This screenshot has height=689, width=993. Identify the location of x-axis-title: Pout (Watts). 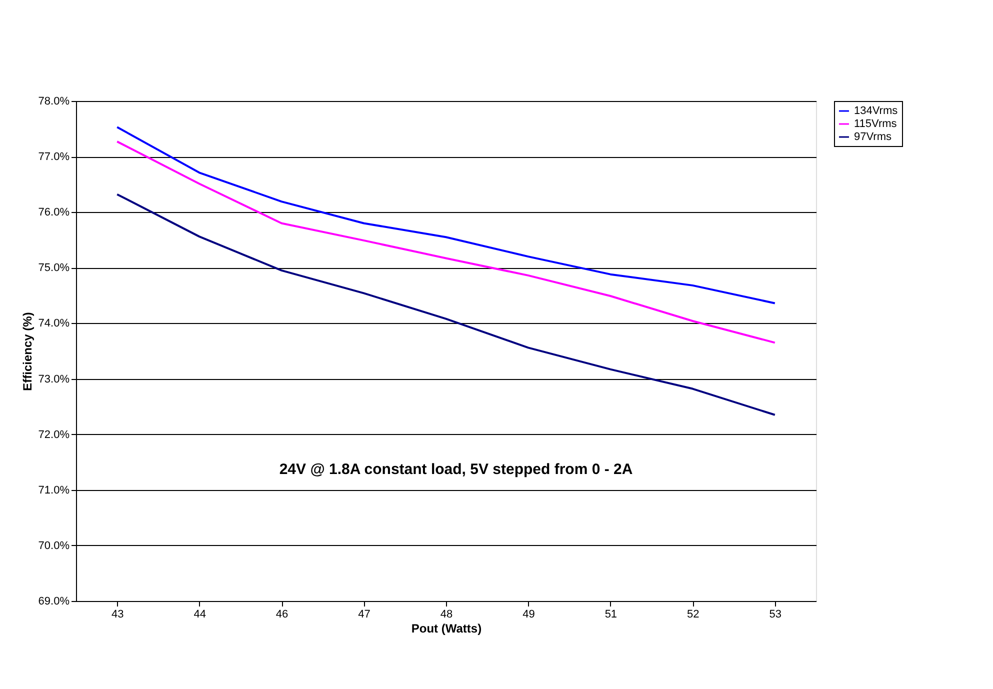
(446, 629).